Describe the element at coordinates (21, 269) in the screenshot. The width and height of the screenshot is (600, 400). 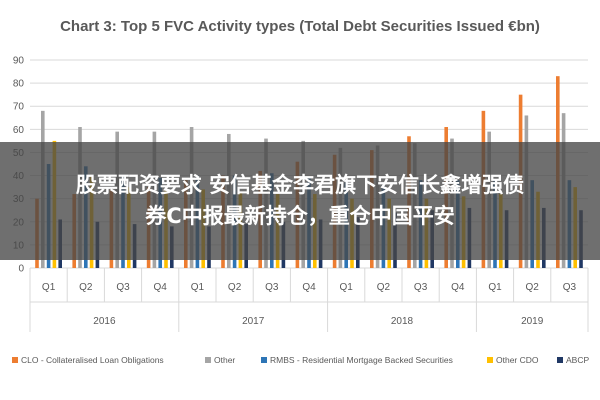
I see `y-tick-label: 0` at that location.